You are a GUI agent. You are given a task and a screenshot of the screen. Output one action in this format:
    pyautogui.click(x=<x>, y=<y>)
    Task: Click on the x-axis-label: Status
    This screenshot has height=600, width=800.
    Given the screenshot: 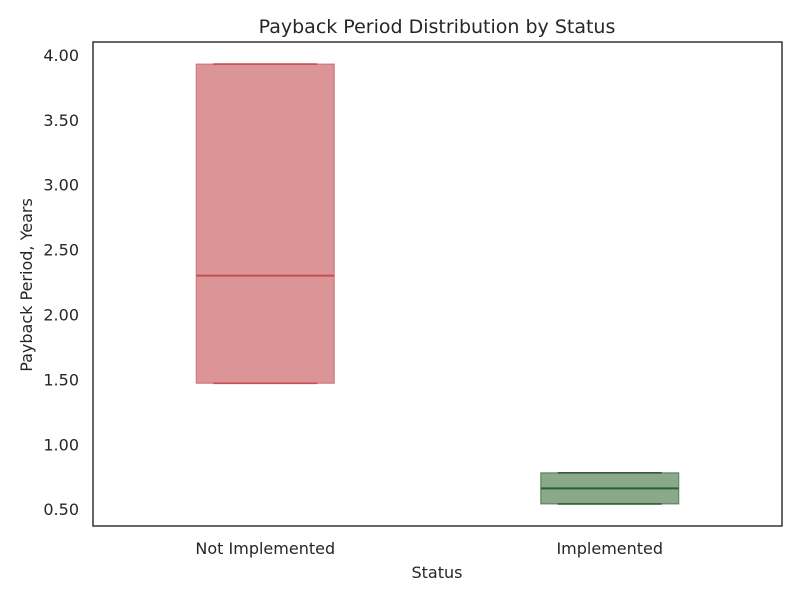 What is the action you would take?
    pyautogui.click(x=437, y=572)
    